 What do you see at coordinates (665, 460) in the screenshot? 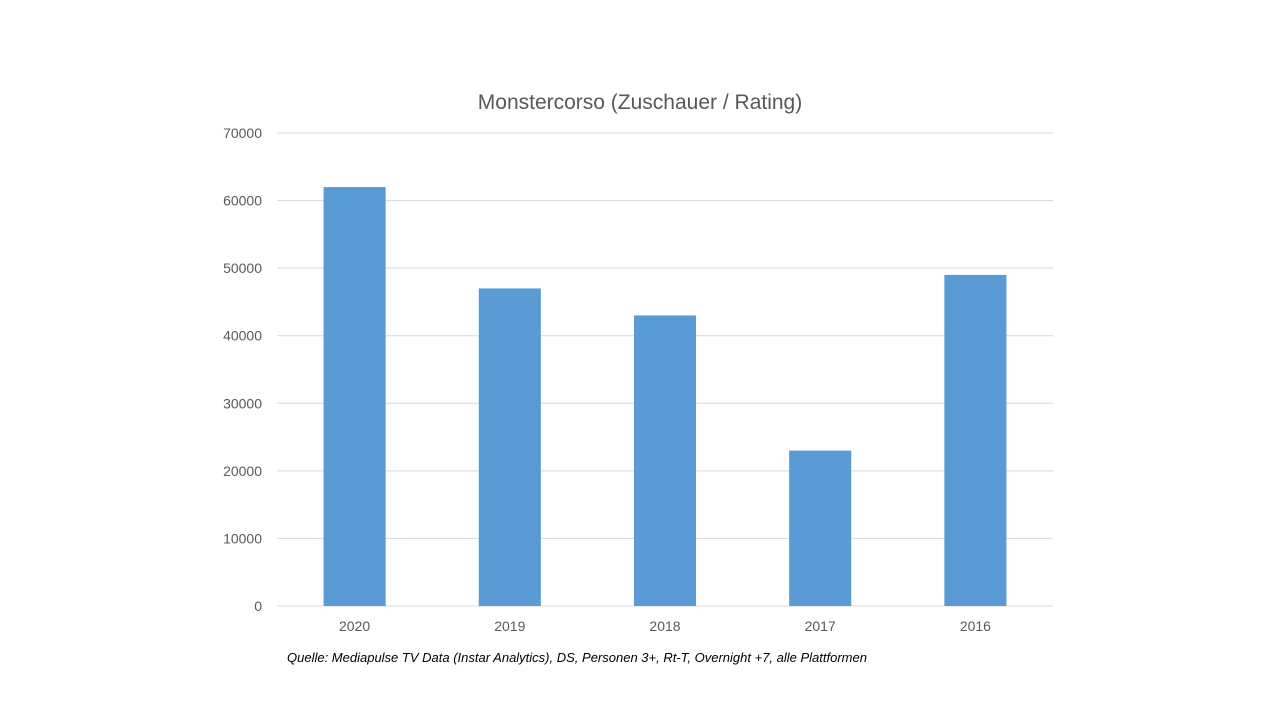
I see `bar-2018` at bounding box center [665, 460].